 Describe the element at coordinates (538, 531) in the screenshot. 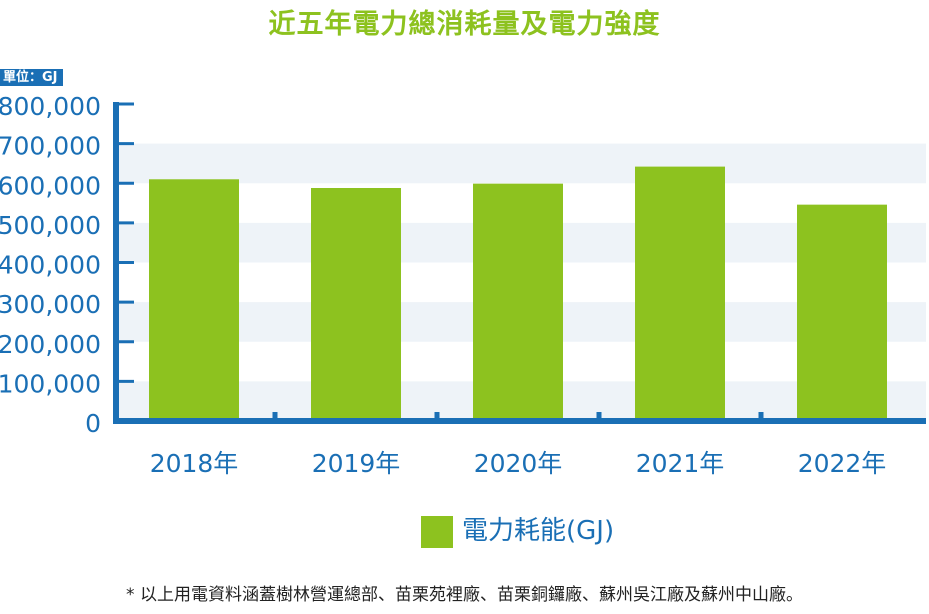

I see `legend-label: 電力耗能(GJ)` at that location.